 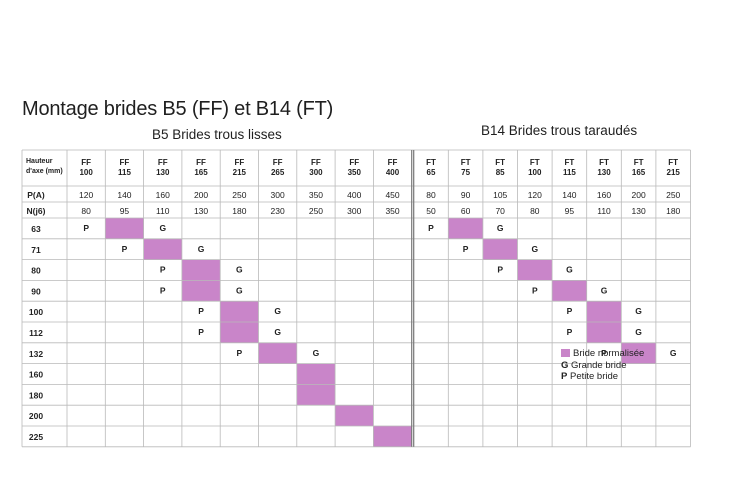 I want to click on b5-header-size: 115, so click(x=124, y=172).